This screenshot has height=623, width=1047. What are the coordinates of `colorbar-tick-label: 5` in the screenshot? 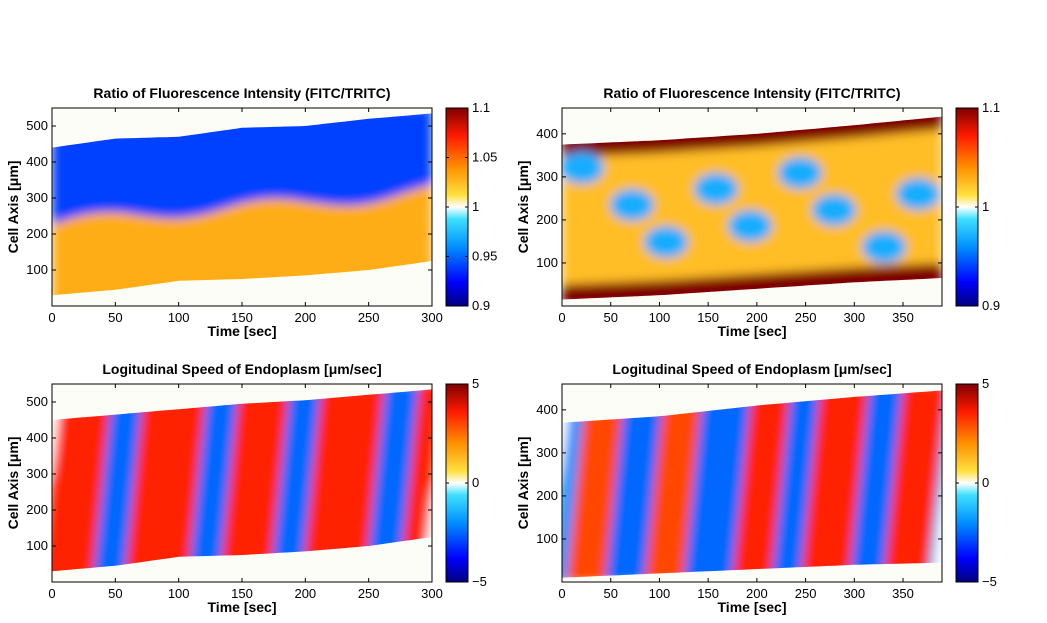 It's located at (985, 383).